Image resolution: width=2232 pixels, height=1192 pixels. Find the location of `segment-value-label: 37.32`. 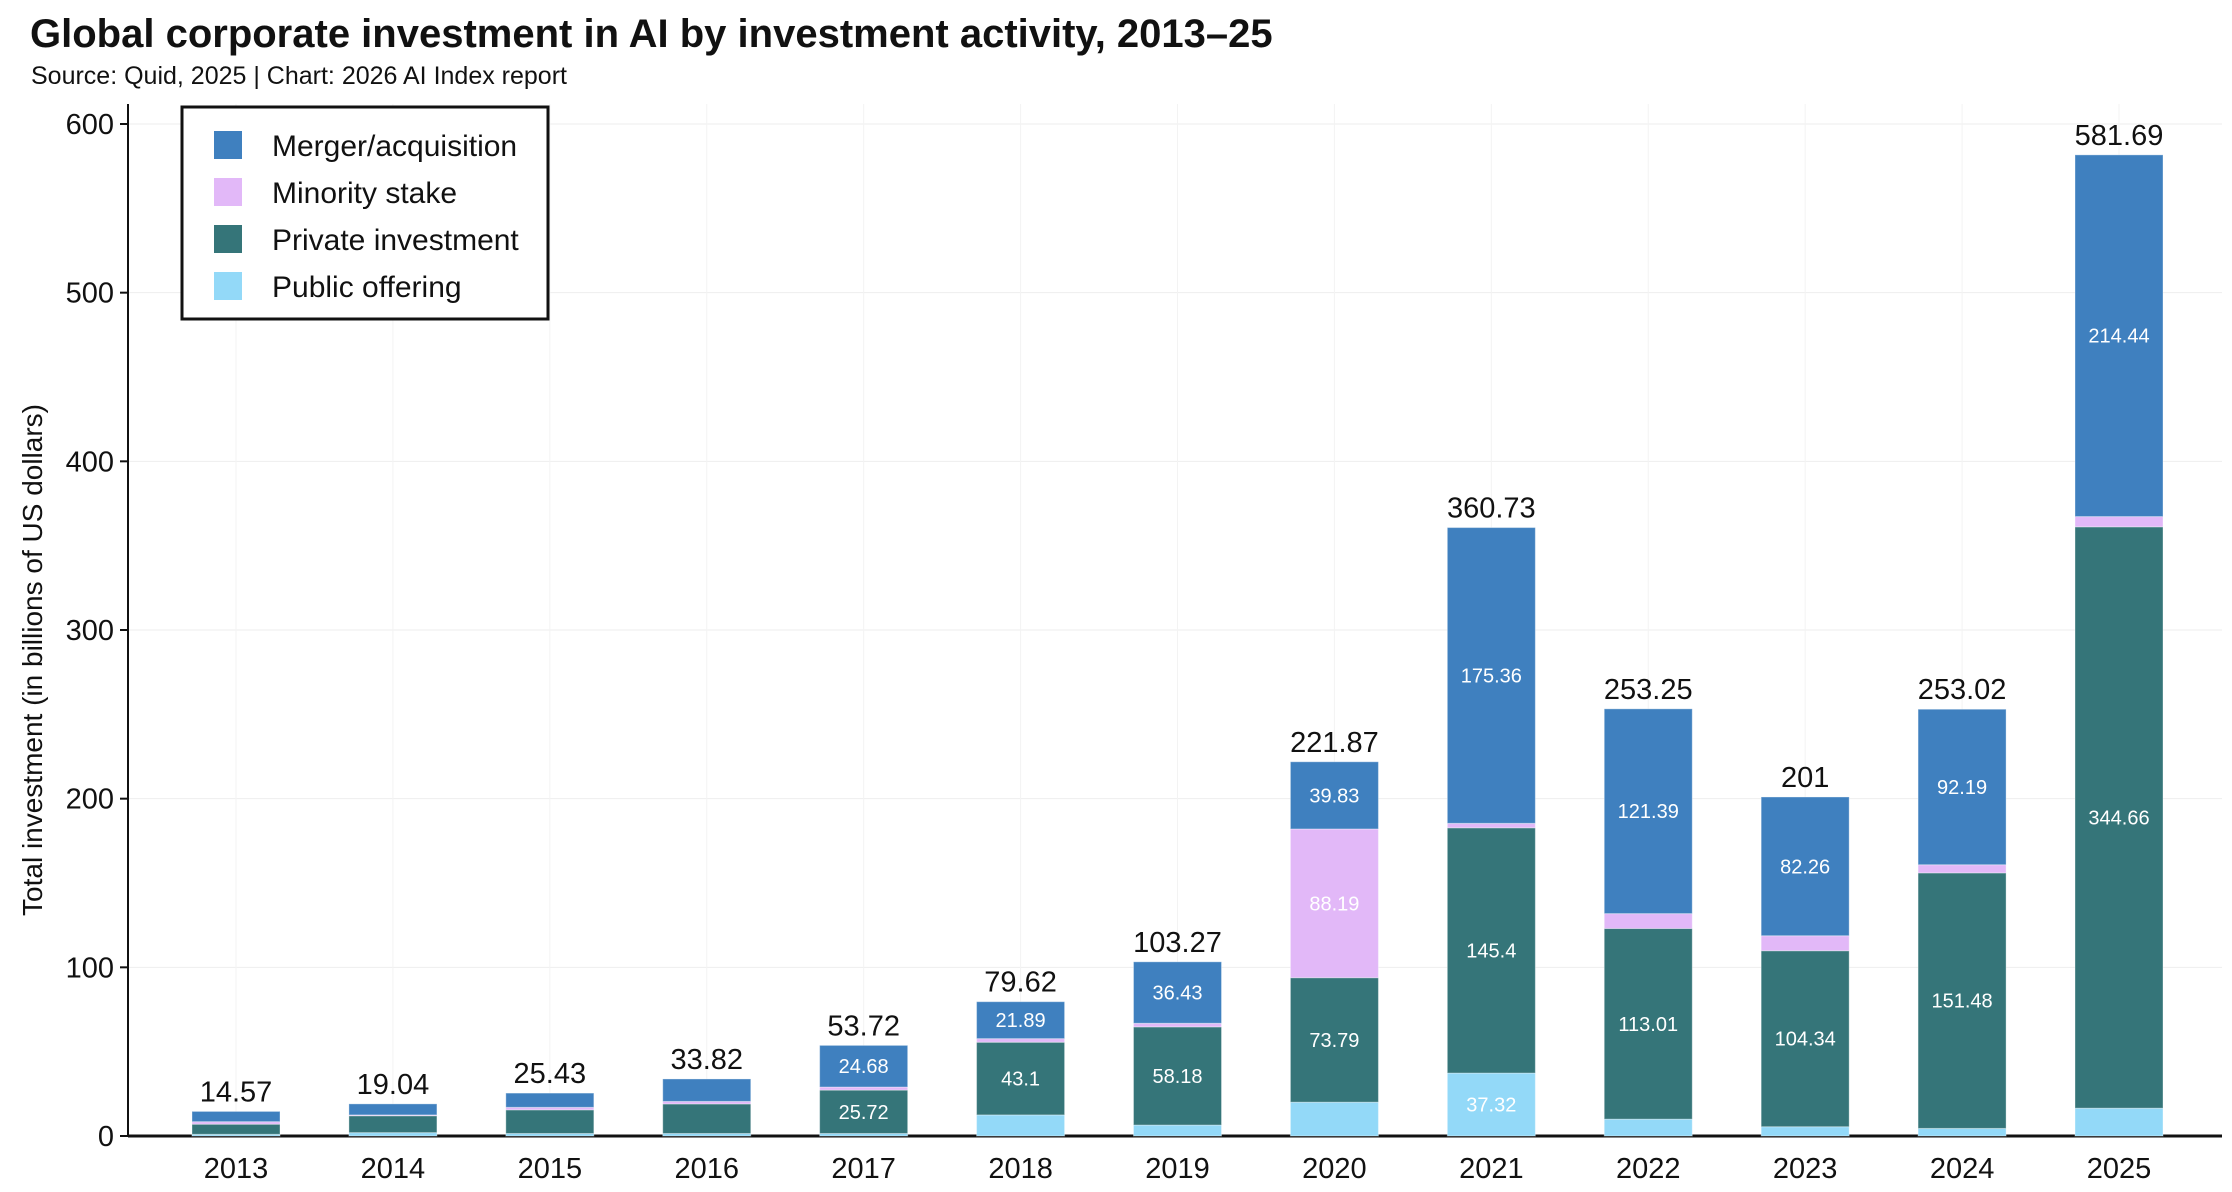

segment-value-label: 37.32 is located at coordinates (1491, 1106).